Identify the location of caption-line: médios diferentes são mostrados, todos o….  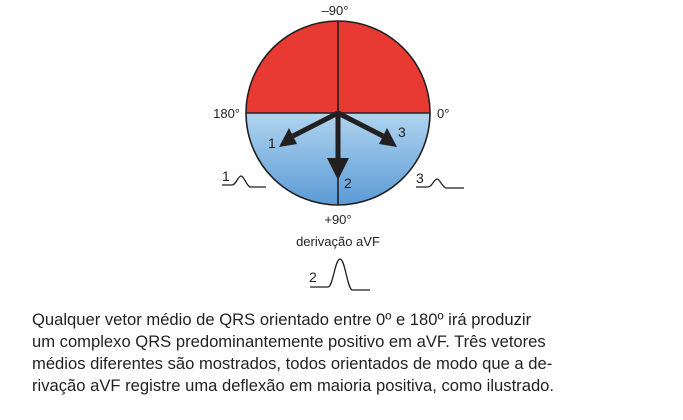
(292, 363).